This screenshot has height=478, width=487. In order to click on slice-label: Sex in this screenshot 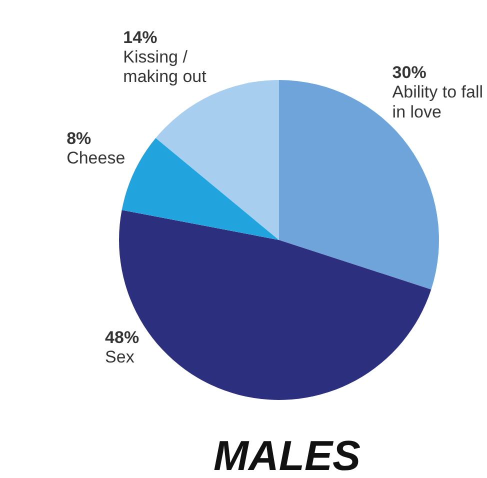, I will do `click(120, 357)`.